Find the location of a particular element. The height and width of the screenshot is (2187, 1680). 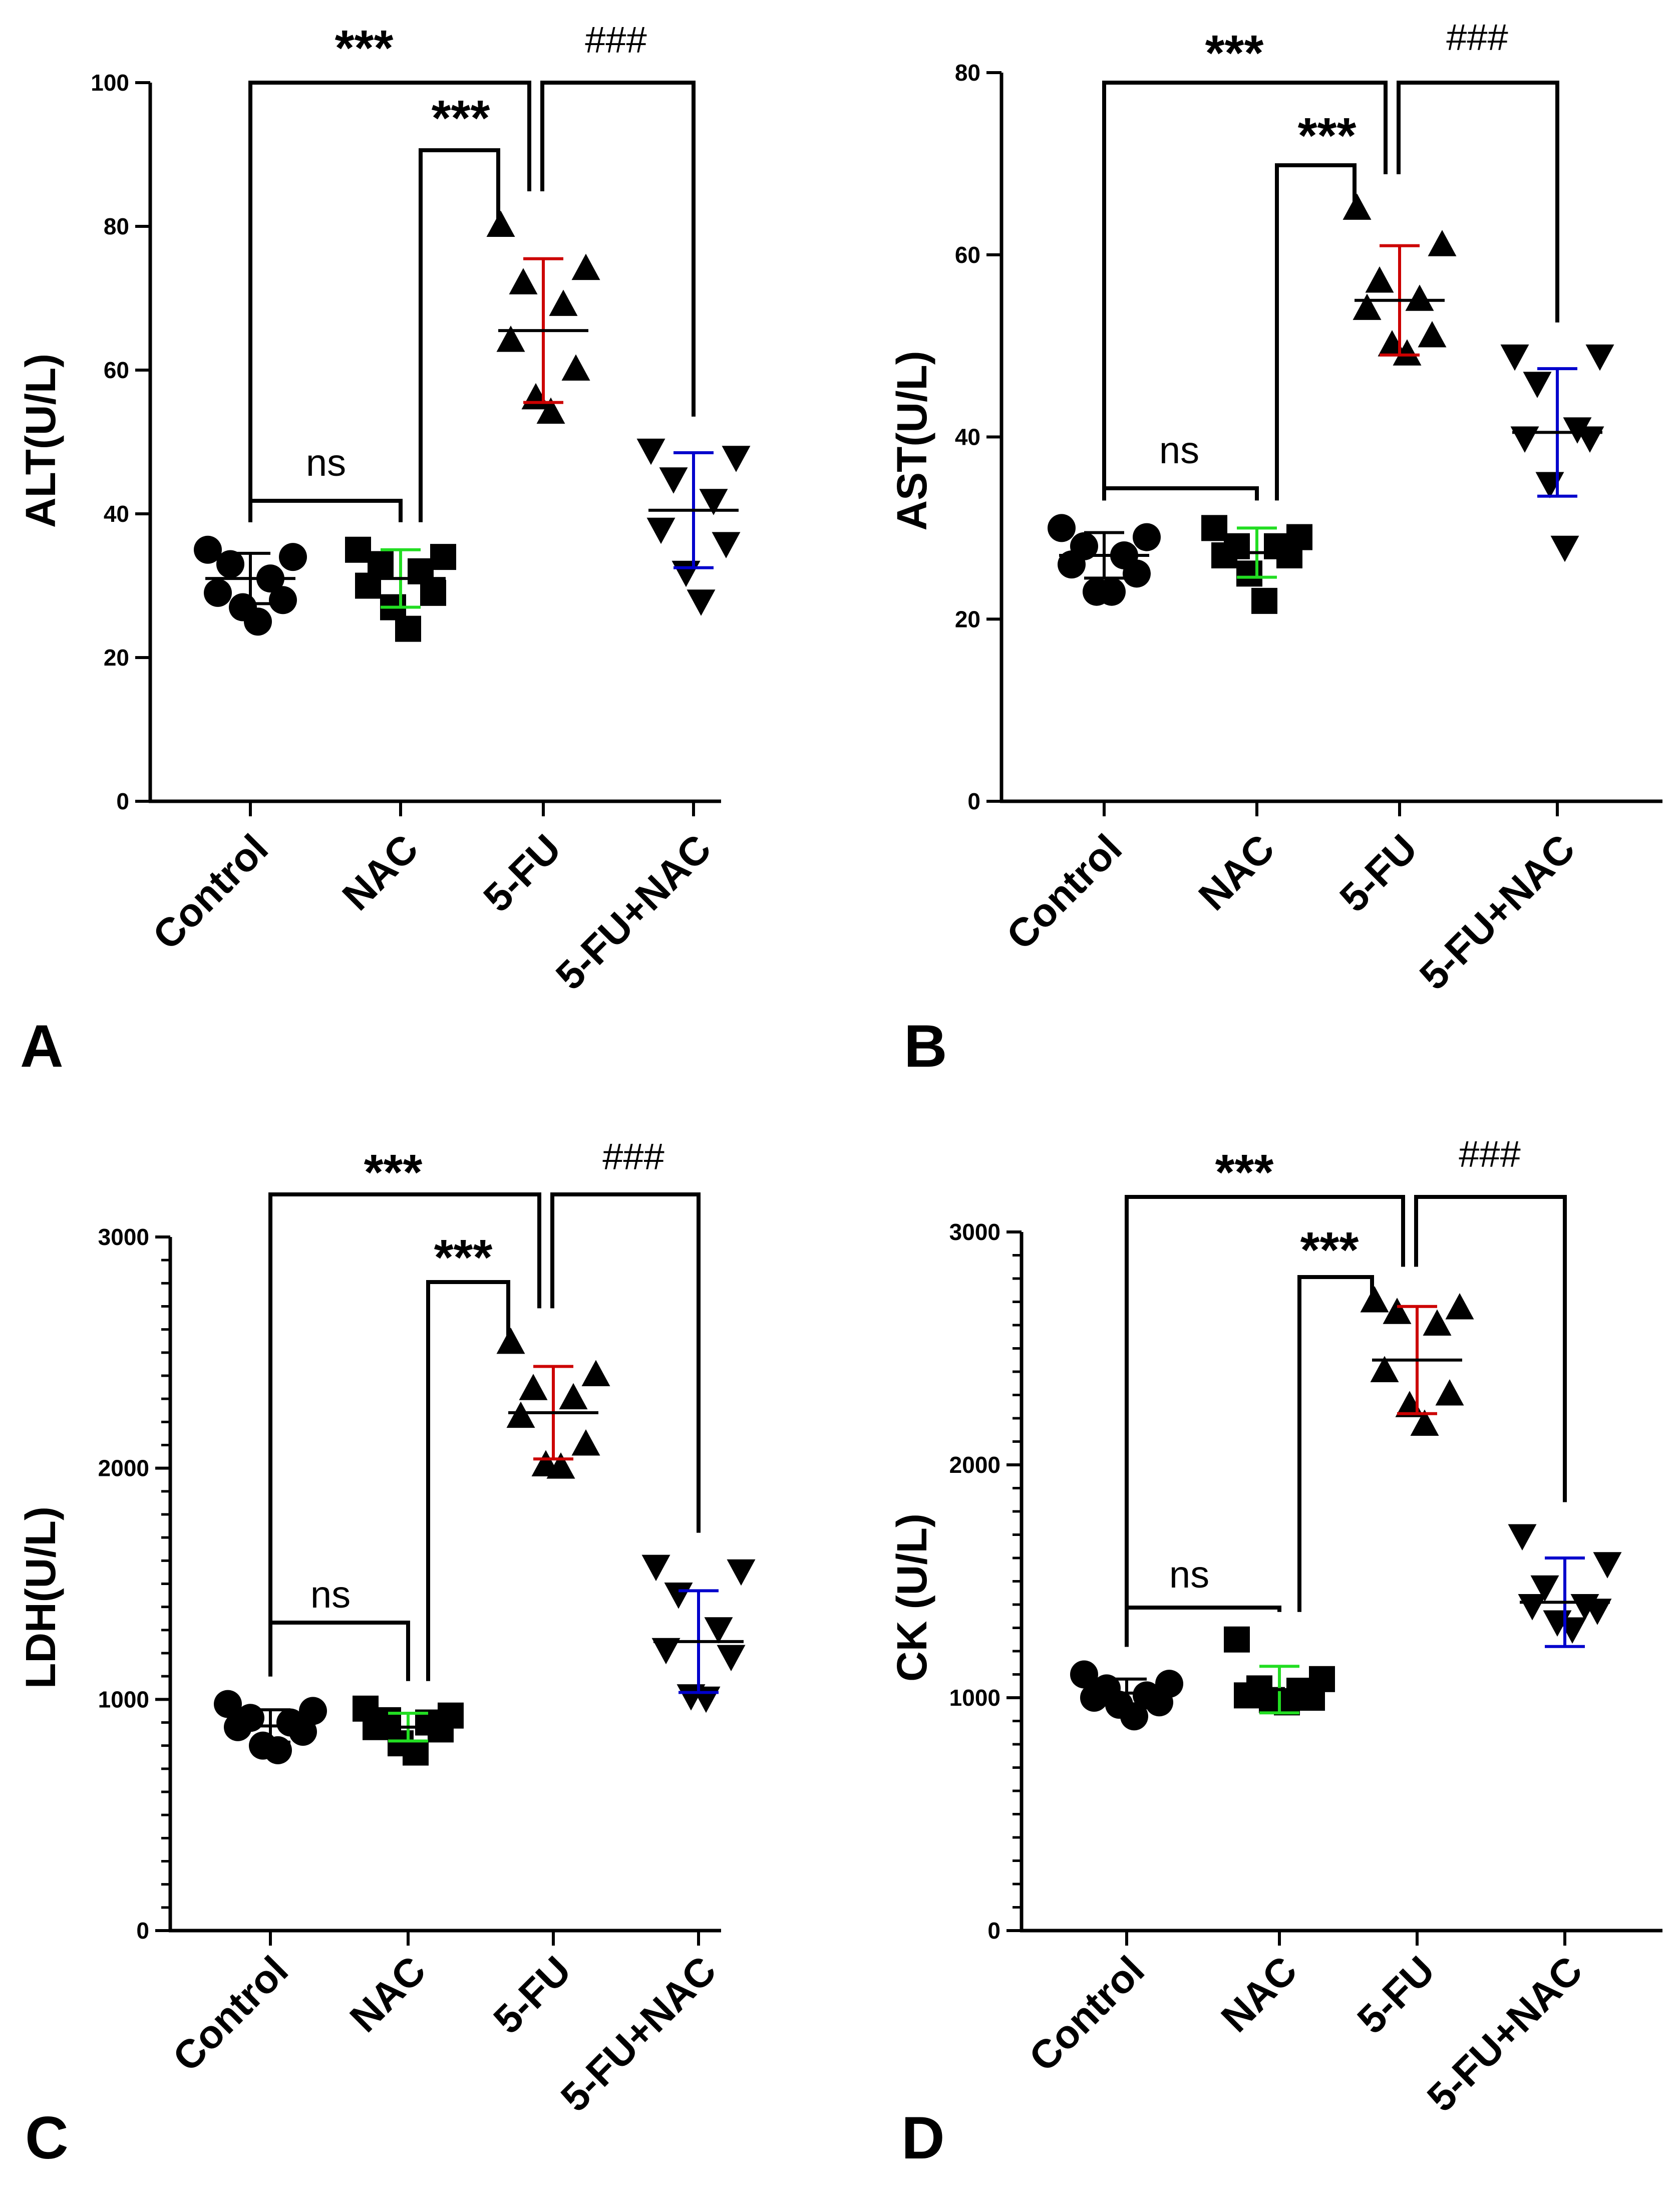

bracket-5fu-vs-5funac is located at coordinates (1478, 202).